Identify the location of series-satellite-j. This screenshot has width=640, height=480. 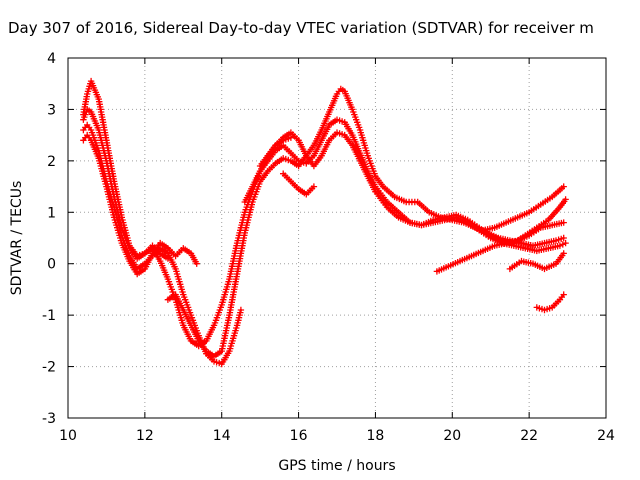
(536, 261).